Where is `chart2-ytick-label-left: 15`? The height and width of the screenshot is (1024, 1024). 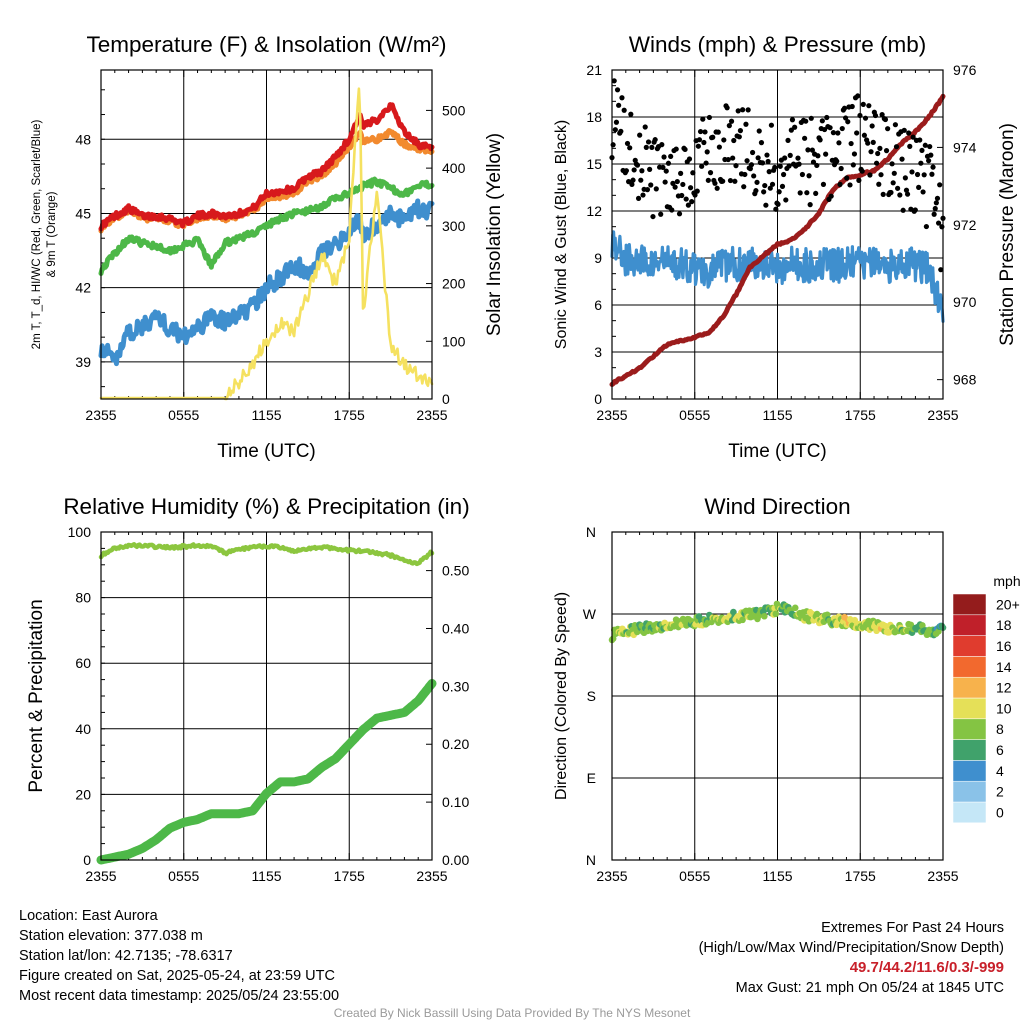 chart2-ytick-label-left: 15 is located at coordinates (594, 164).